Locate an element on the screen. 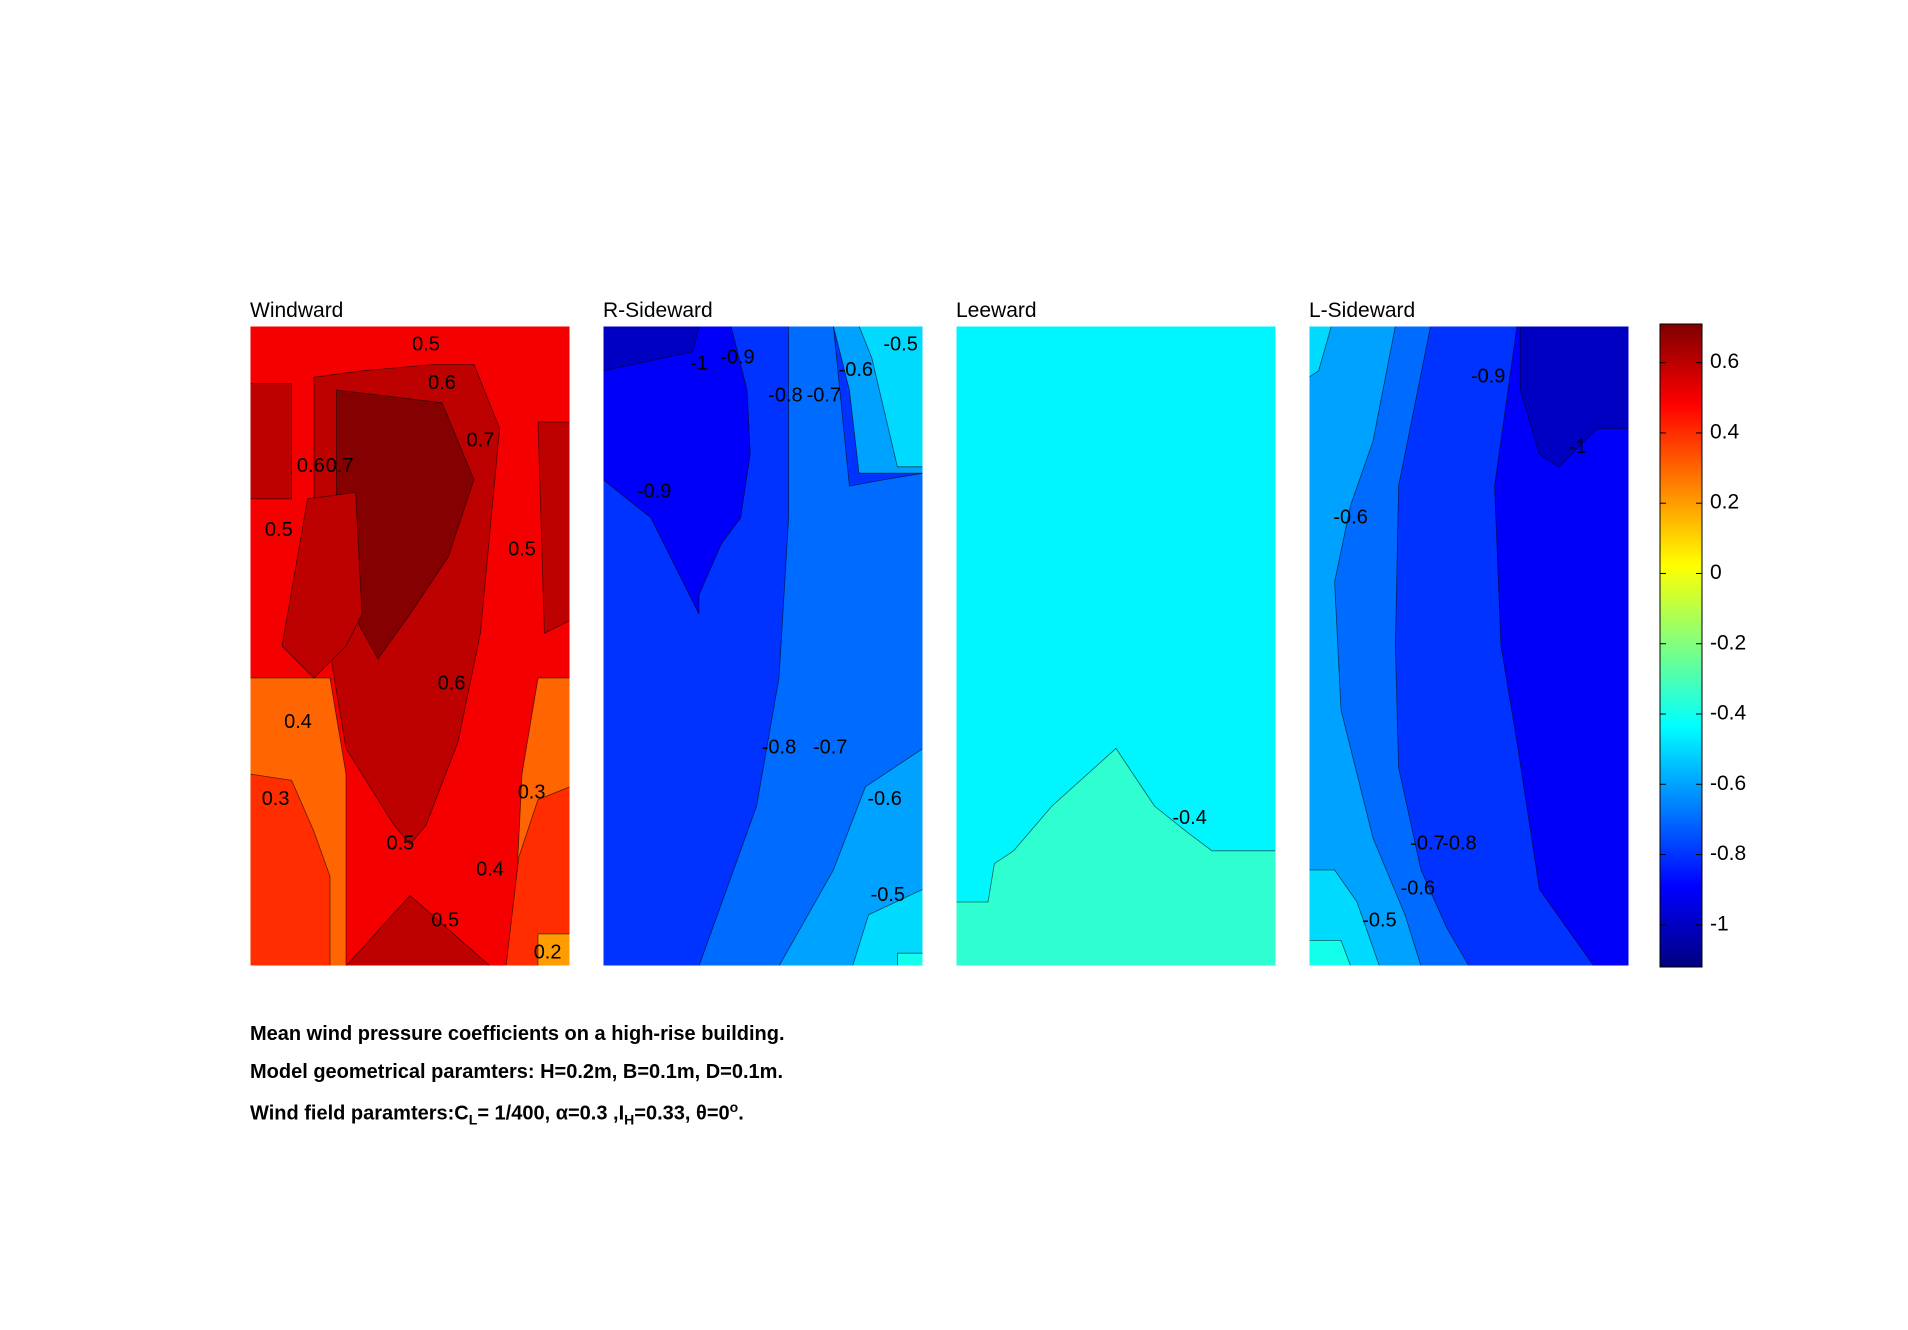  colorbar-tick-label: 0 is located at coordinates (1716, 572).